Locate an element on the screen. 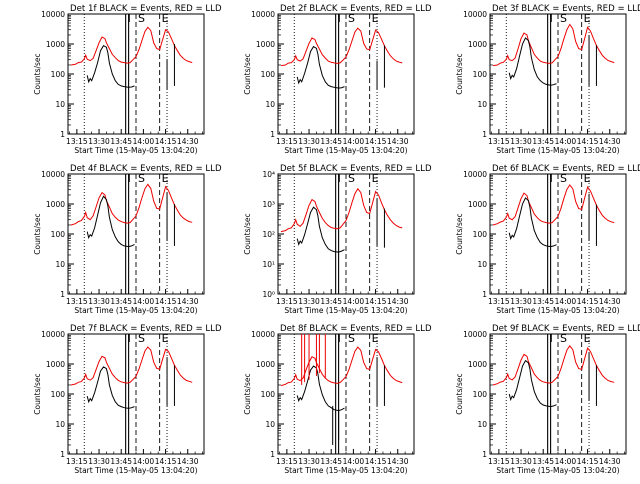 This screenshot has height=484, width=640. panel-title: Det 7f BLACK = Events, RED = LLD is located at coordinates (146, 329).